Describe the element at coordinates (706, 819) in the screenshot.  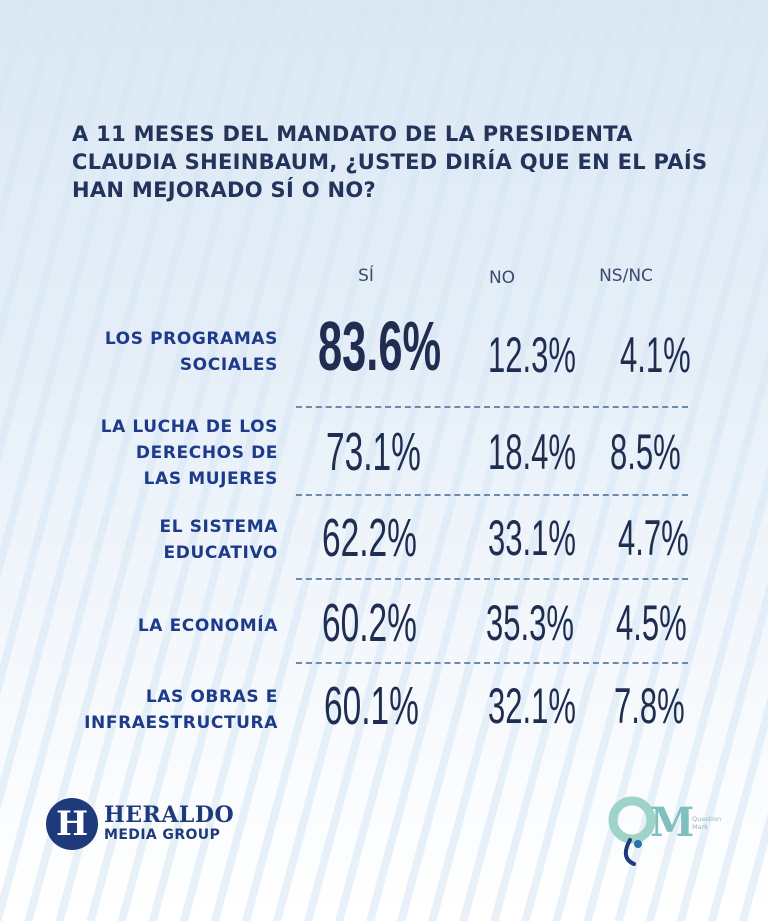
I see `qm-sub1: Question` at that location.